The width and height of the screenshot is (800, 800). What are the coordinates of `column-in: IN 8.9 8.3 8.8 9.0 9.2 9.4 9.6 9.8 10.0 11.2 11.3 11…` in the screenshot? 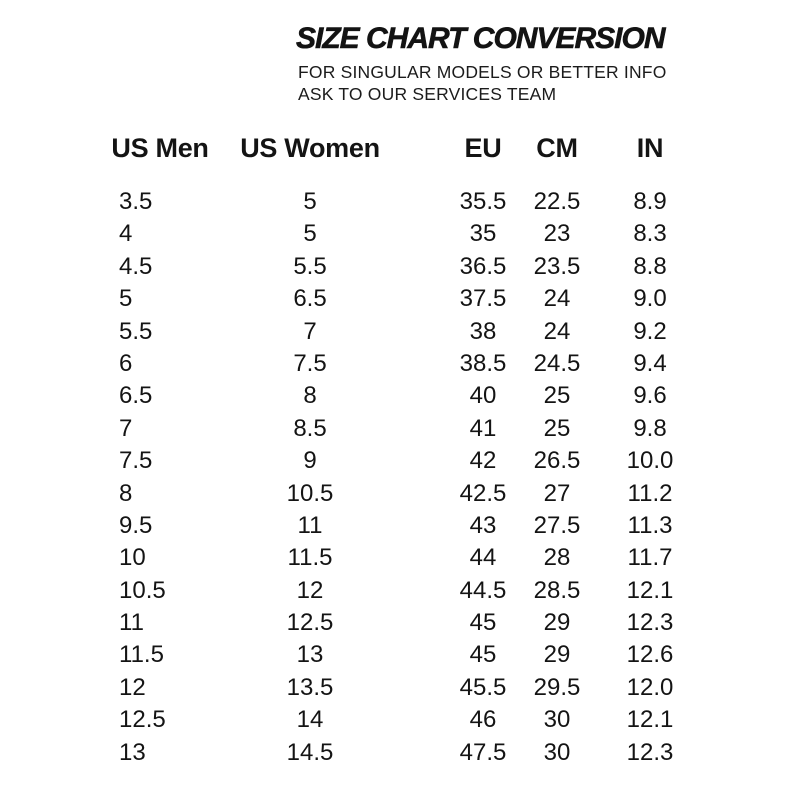 It's located at (650, 450).